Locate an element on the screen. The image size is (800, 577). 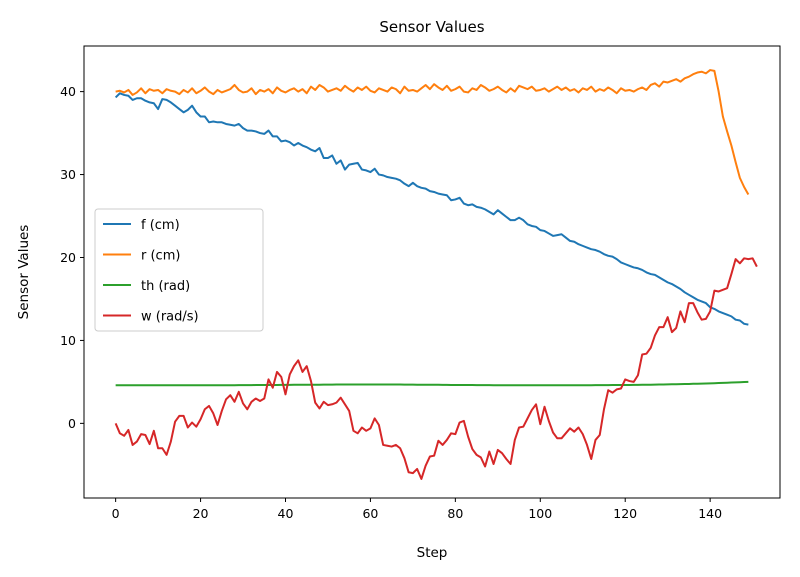
x-tick-label: 100 is located at coordinates (540, 513).